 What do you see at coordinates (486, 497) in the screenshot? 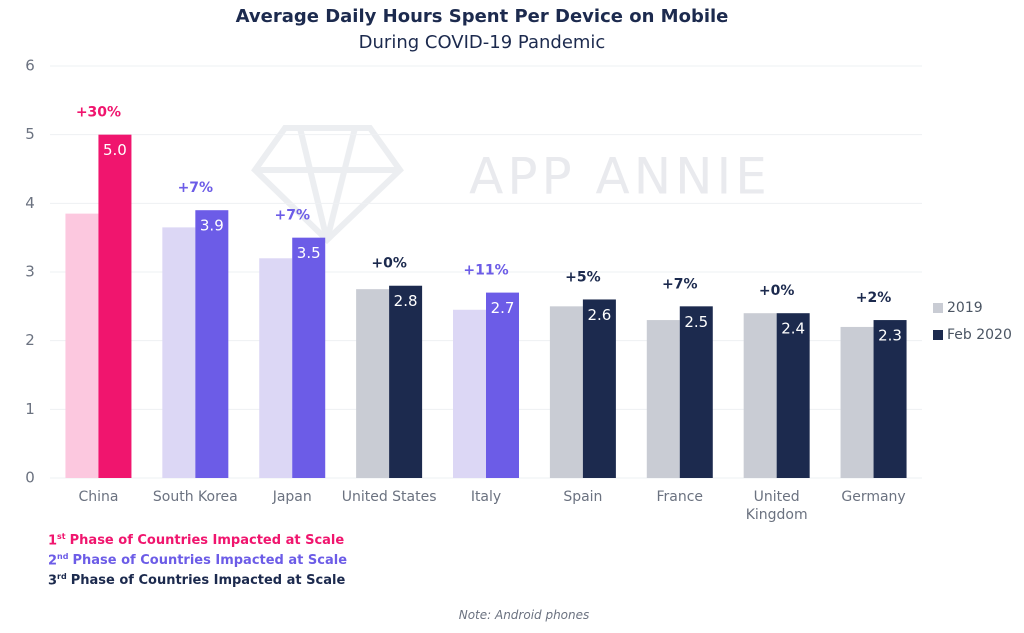
I see `x-tick-label: Italy` at bounding box center [486, 497].